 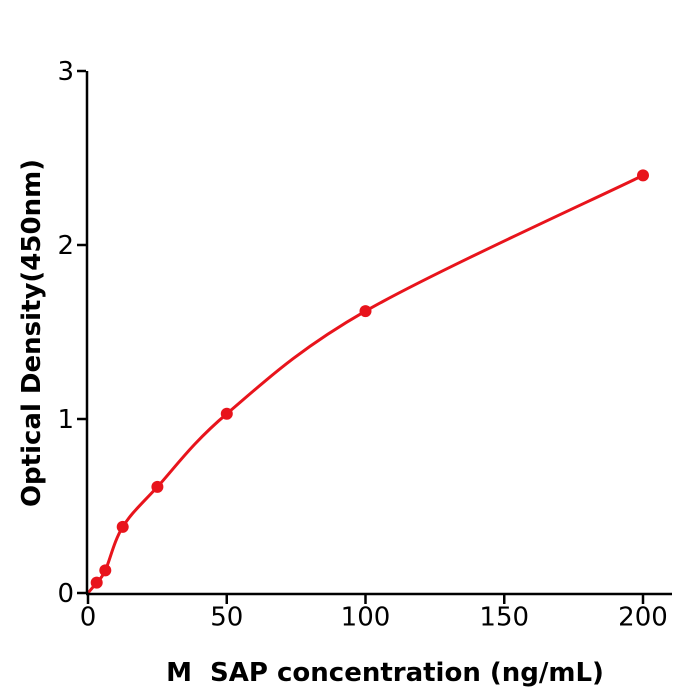 I want to click on y-axis-title: Optical Density(450nm), so click(x=32, y=333).